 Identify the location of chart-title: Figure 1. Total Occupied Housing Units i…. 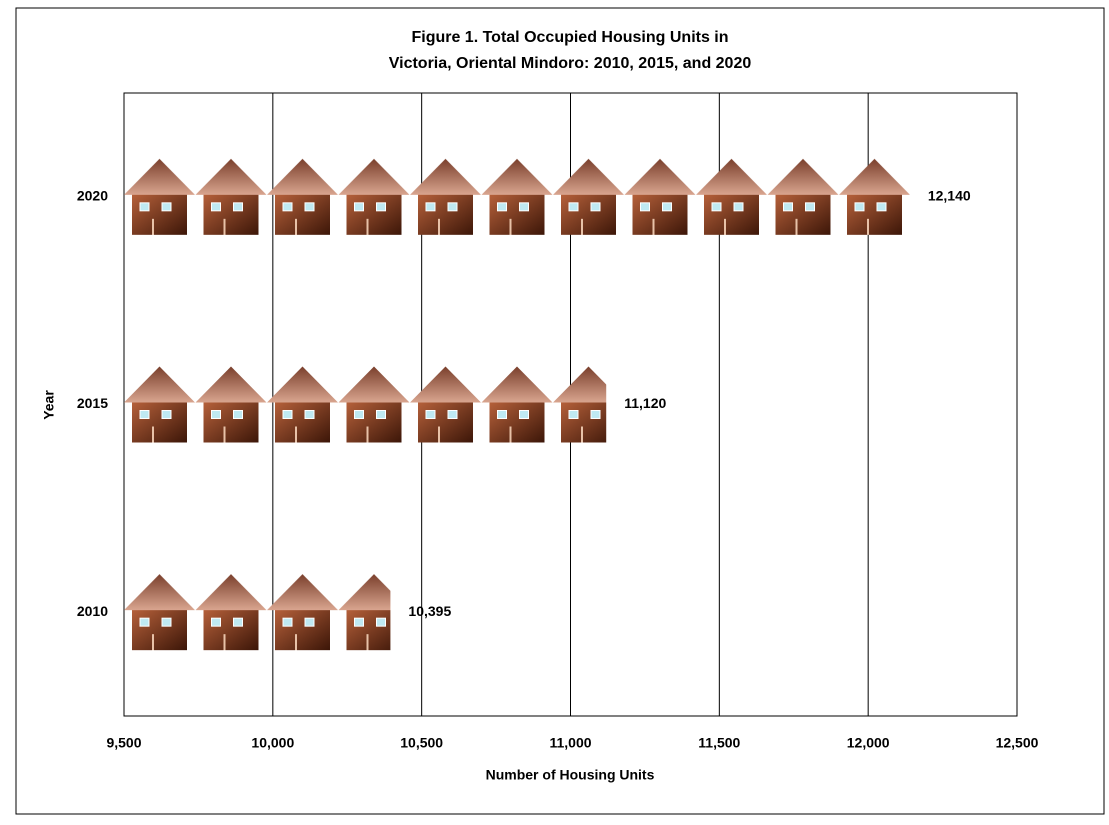
(569, 37).